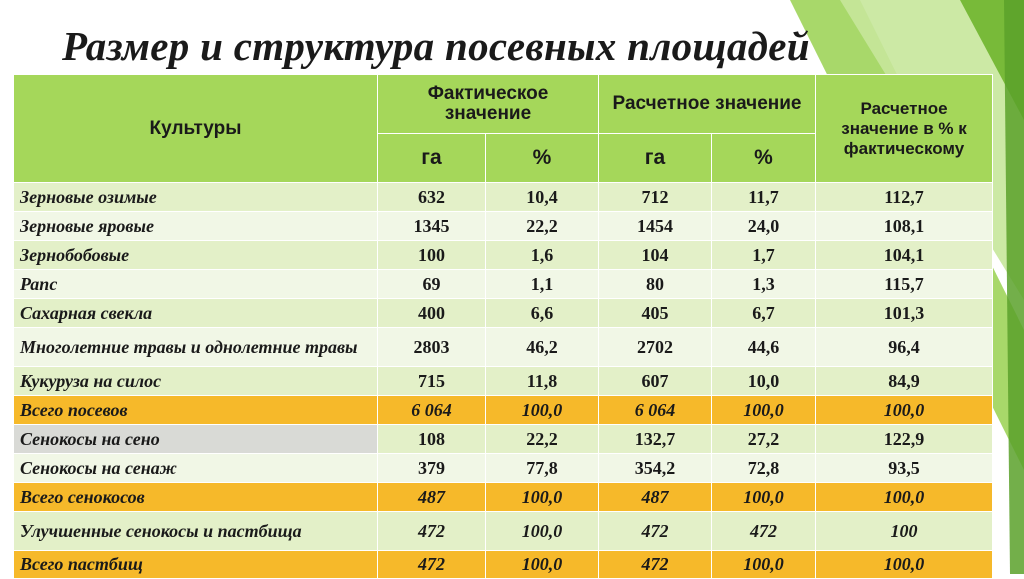  I want to click on cell-actual-pct: 1,1, so click(542, 284).